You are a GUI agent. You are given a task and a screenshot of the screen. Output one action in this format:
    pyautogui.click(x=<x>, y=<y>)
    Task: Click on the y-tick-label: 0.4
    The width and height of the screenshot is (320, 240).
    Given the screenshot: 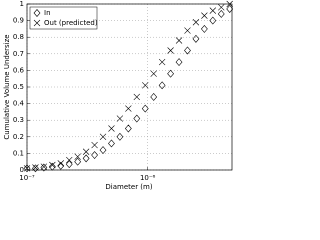 What is the action you would take?
    pyautogui.click(x=19, y=104)
    